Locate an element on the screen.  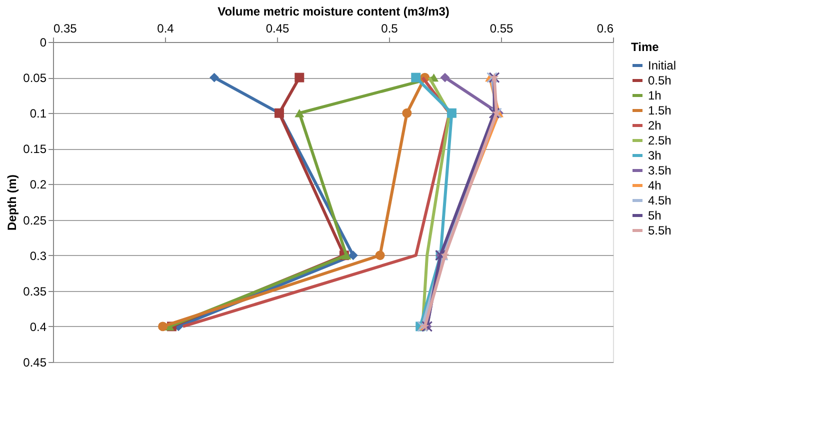
x-tick-label: 0.35 is located at coordinates (66, 29).